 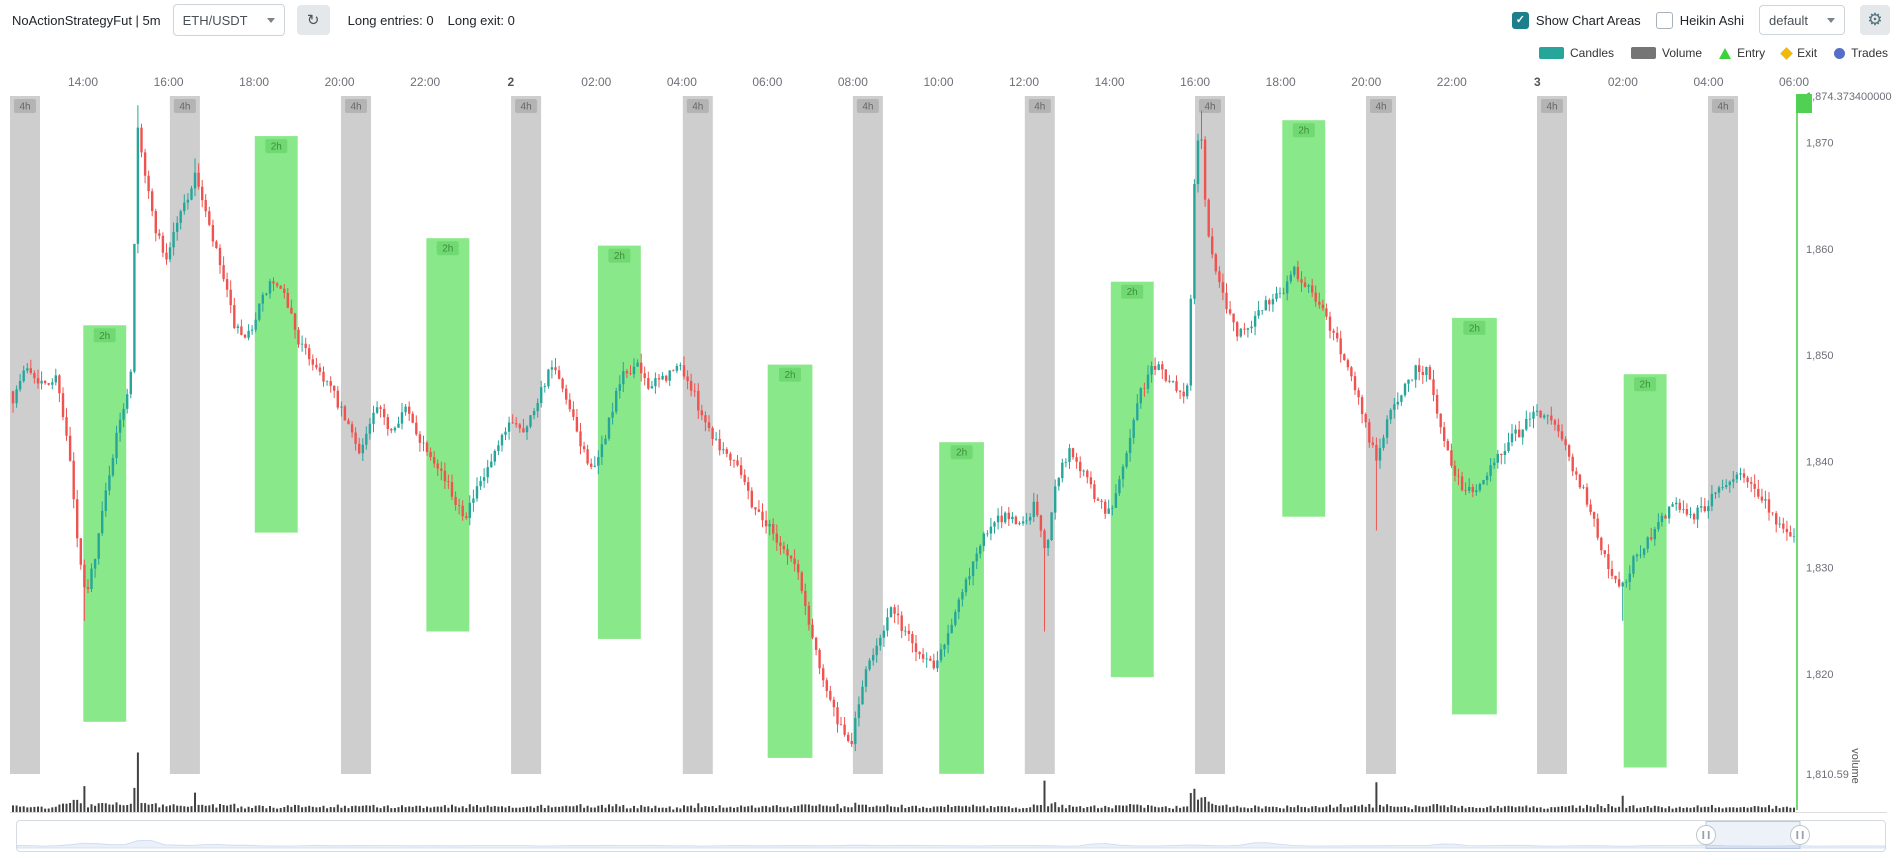 What do you see at coordinates (1840, 53) in the screenshot?
I see `trades-marker-icon` at bounding box center [1840, 53].